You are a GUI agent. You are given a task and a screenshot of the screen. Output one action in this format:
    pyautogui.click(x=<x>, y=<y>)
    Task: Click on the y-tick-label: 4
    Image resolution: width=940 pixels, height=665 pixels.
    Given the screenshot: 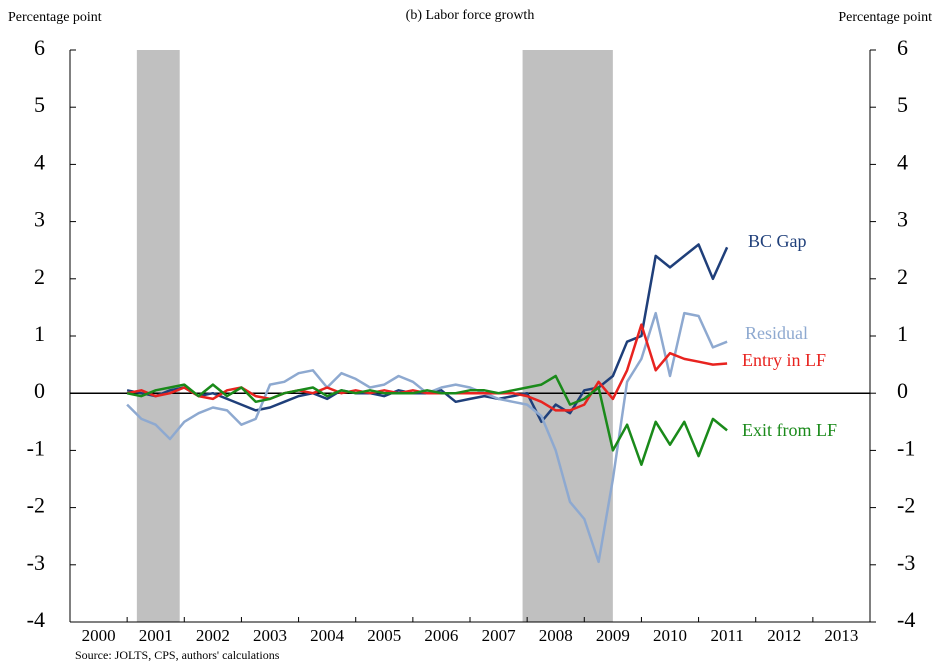 What is the action you would take?
    pyautogui.click(x=39, y=161)
    